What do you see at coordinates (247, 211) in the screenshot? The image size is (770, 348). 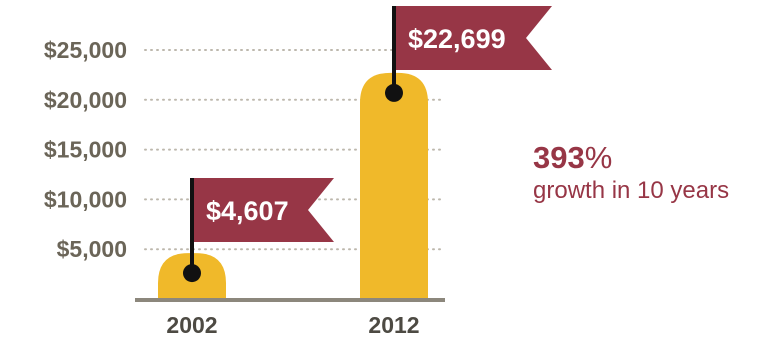 I see `value-label: $4,607` at bounding box center [247, 211].